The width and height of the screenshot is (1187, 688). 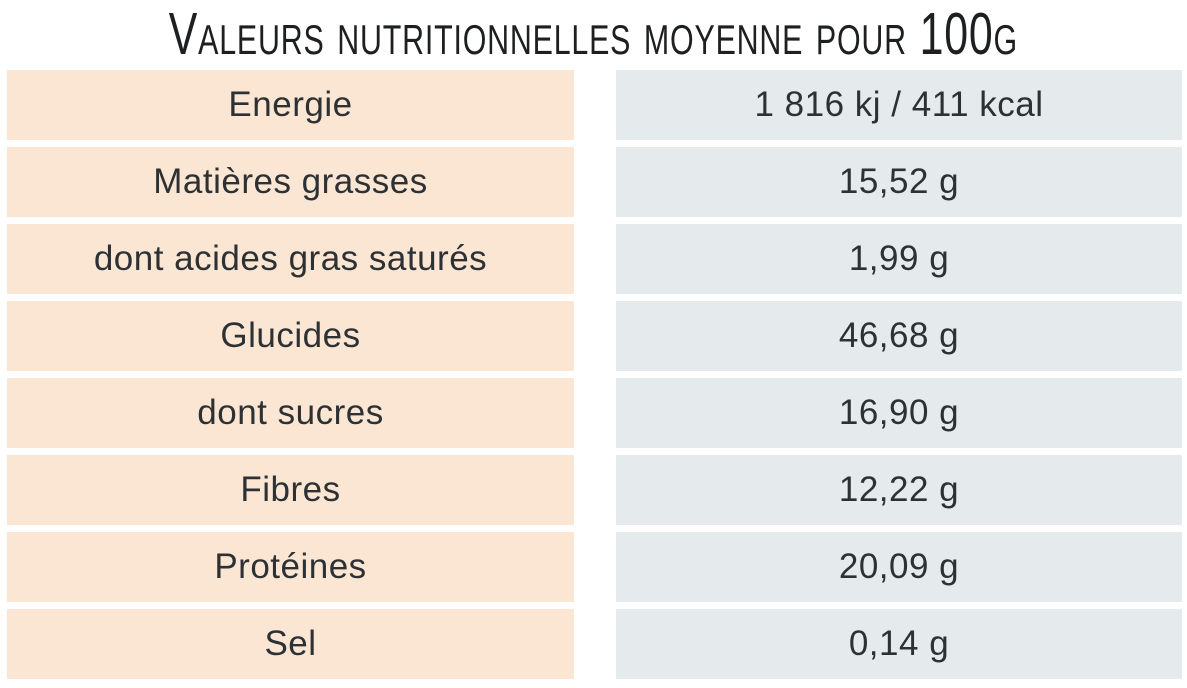 What do you see at coordinates (290, 413) in the screenshot?
I see `nutrient-label: dont sucres` at bounding box center [290, 413].